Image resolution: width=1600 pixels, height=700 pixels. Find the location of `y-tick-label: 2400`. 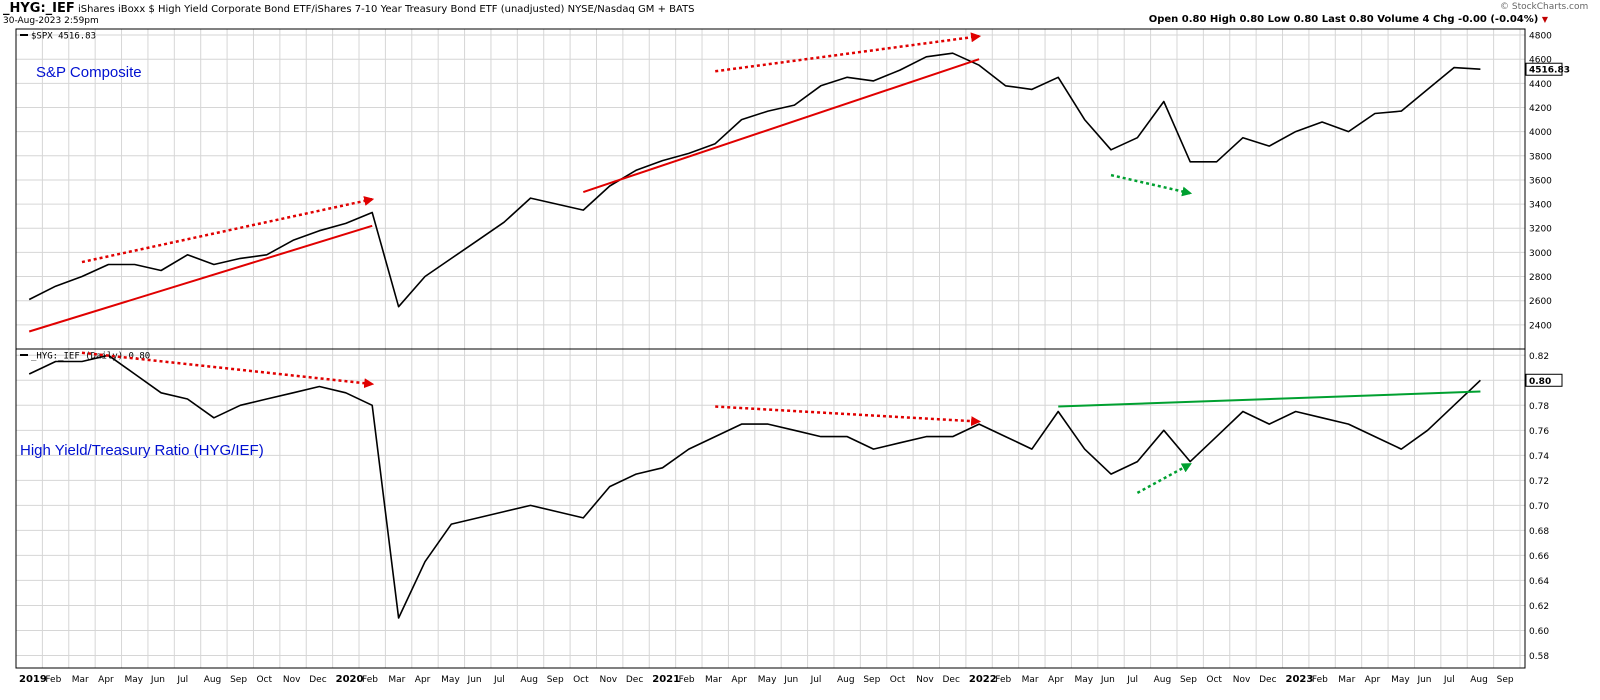

y-tick-label: 2400 is located at coordinates (1540, 326).